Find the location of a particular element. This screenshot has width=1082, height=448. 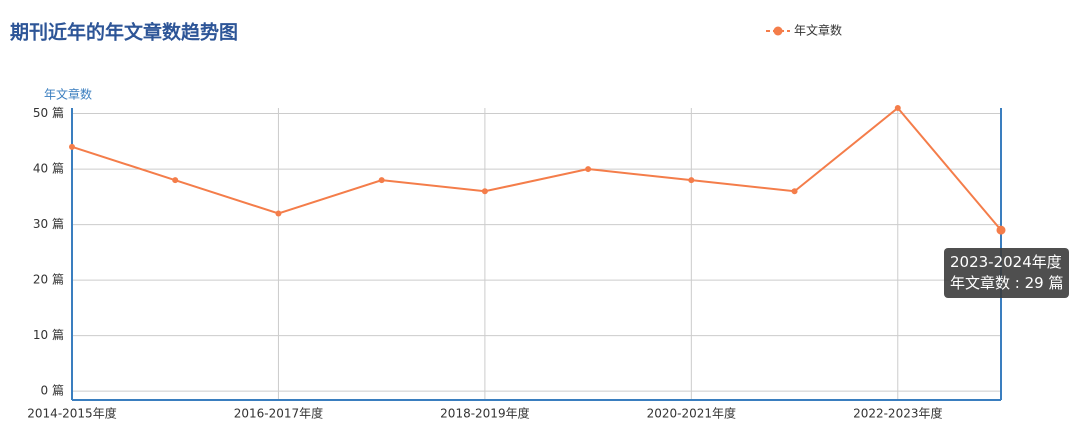

x-tick-label: 2022-2023年度 is located at coordinates (897, 413).